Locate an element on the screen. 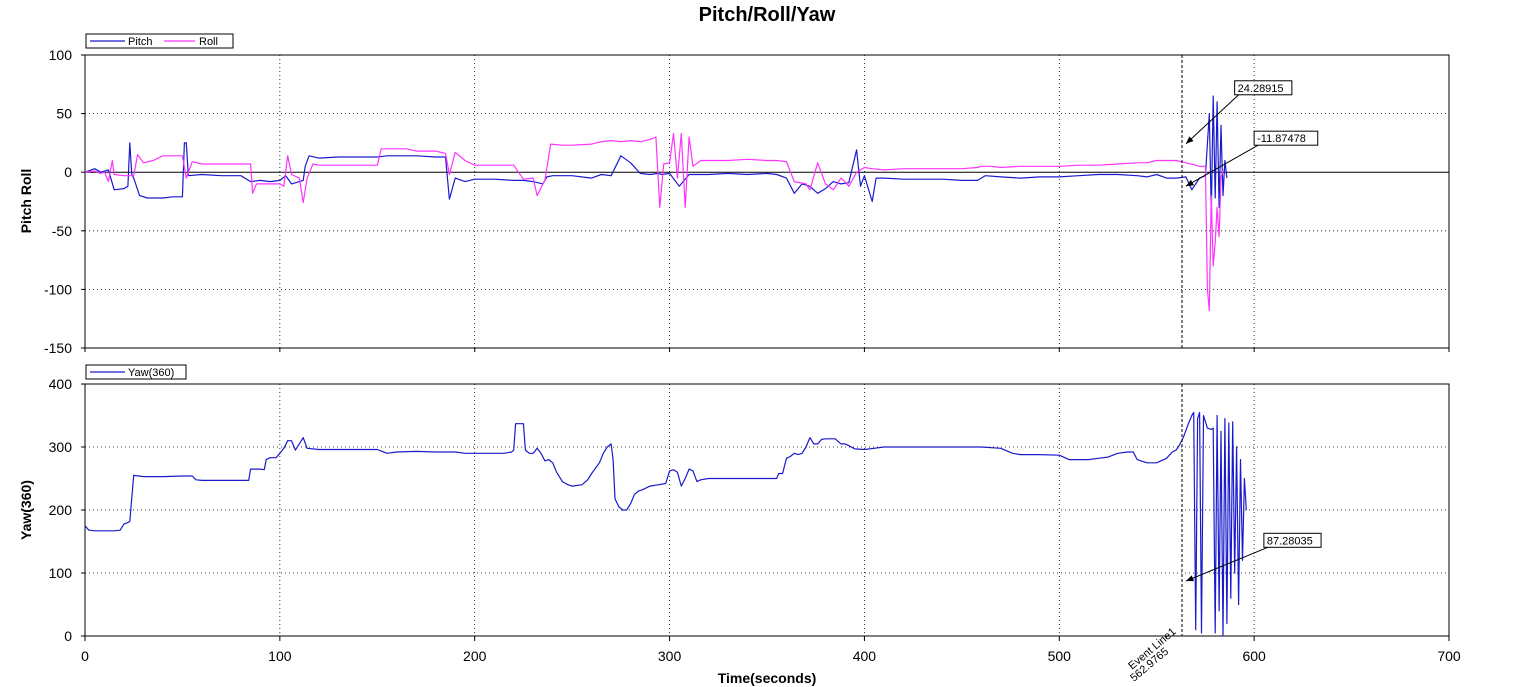 Image resolution: width=1534 pixels, height=687 pixels. annotation-value: -11.87478 is located at coordinates (1281, 139).